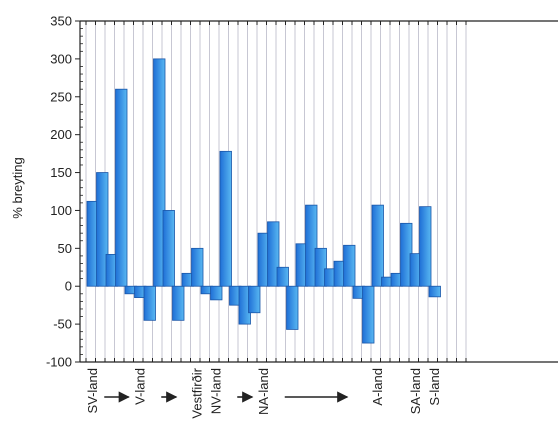  I want to click on region-label: NA-land, so click(263, 391).